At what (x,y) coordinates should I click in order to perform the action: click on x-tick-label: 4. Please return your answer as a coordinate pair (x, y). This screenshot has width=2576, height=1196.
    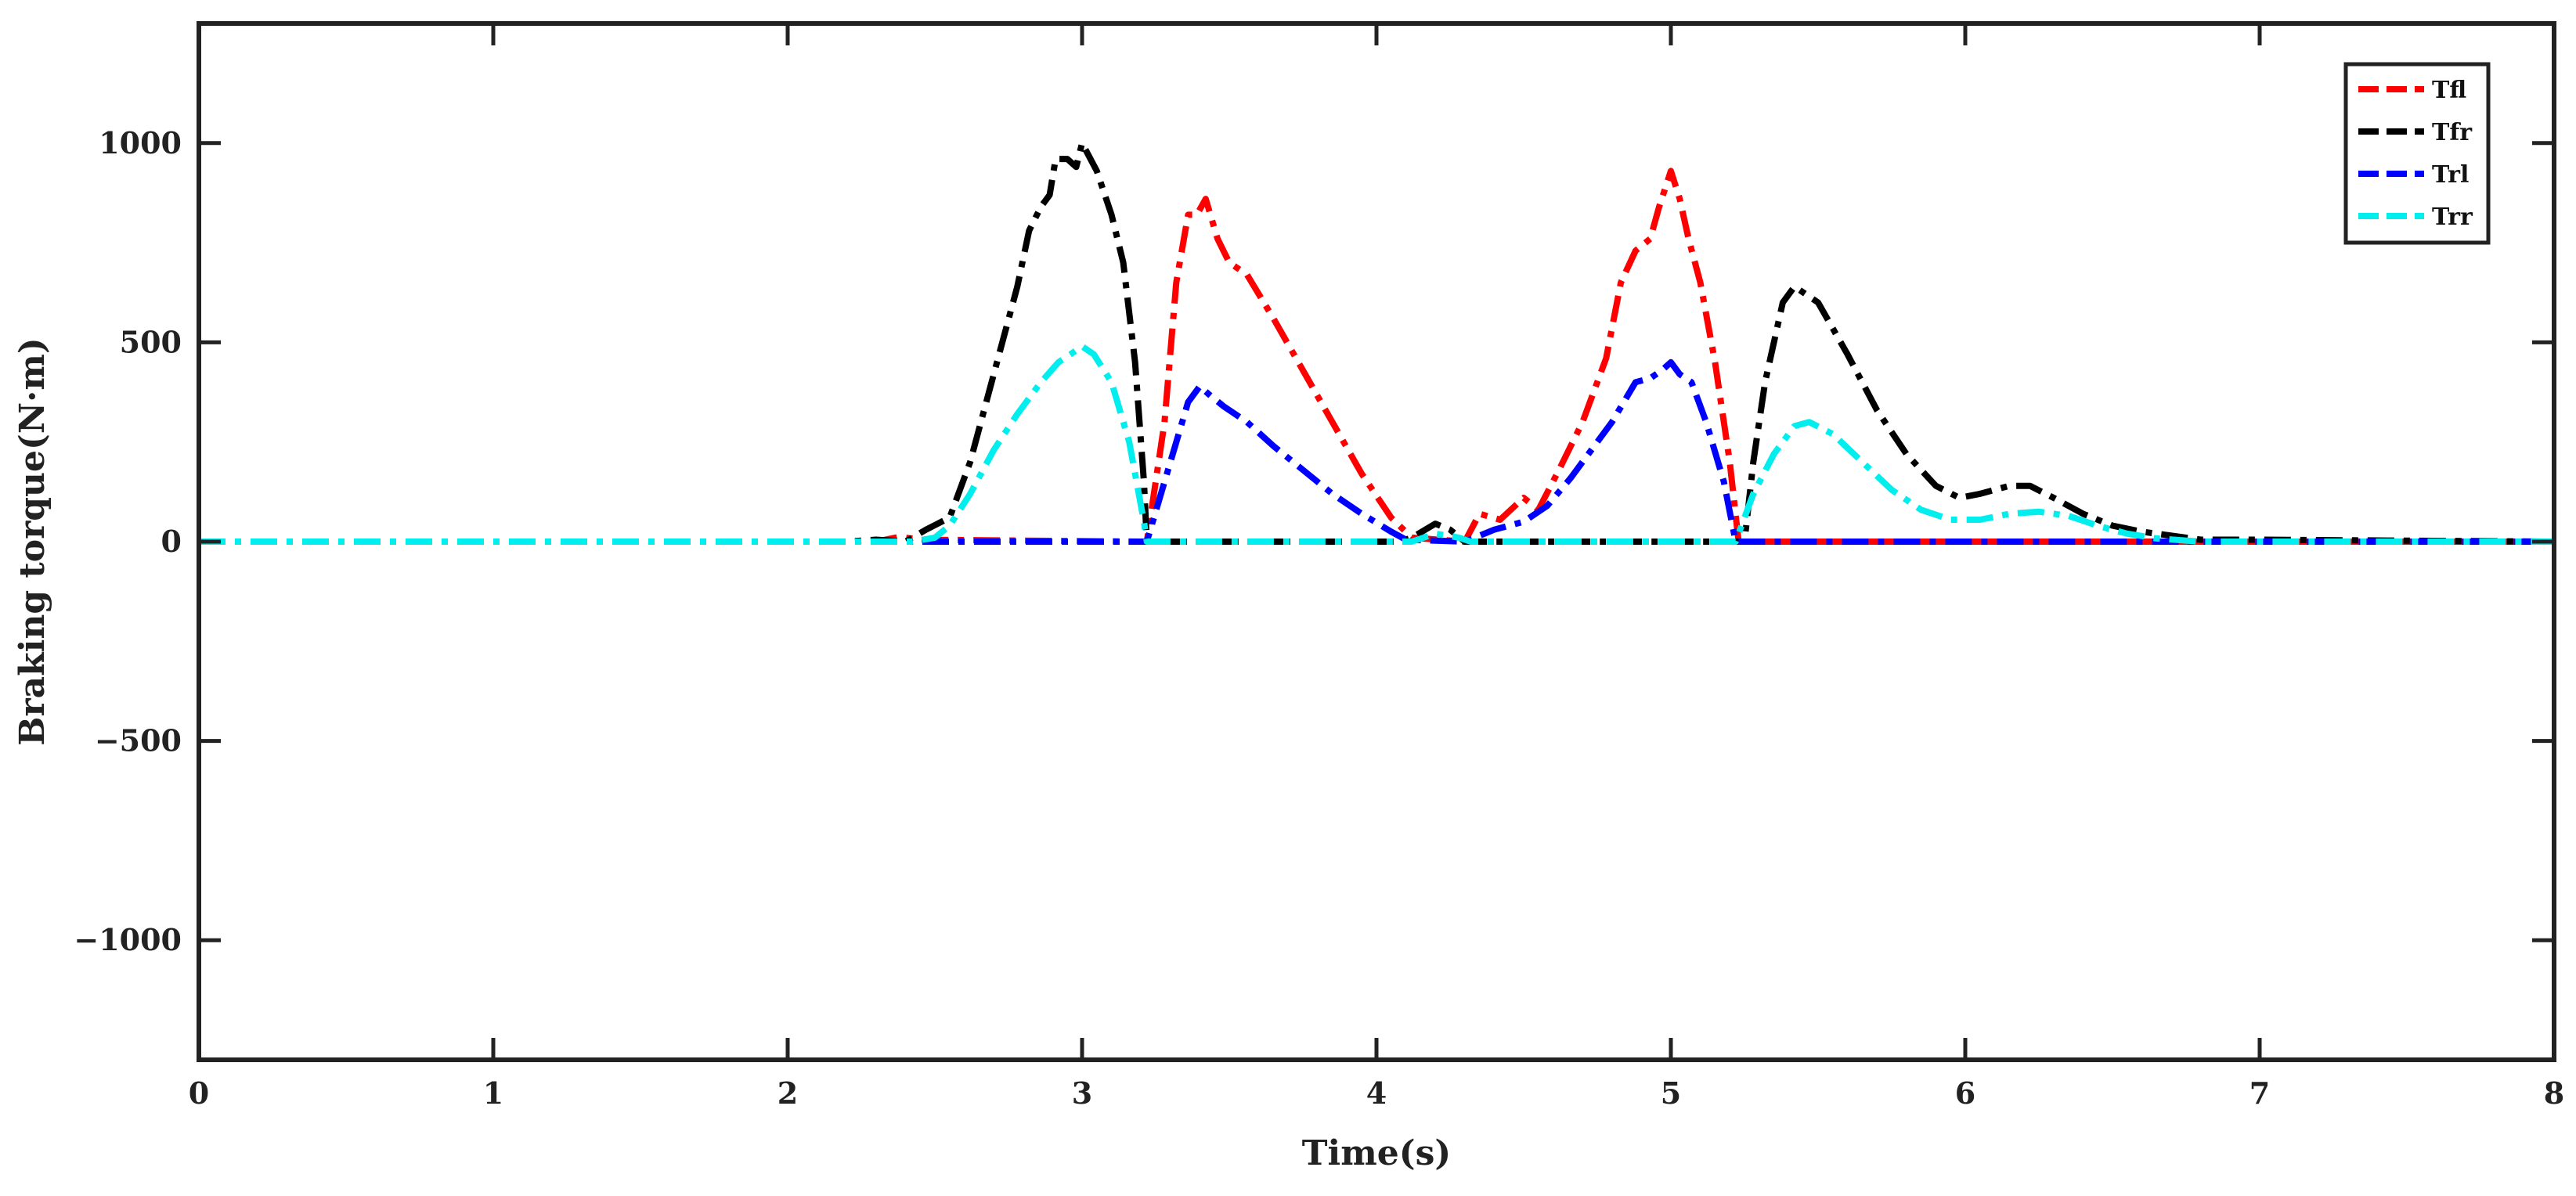
    Looking at the image, I should click on (1376, 1093).